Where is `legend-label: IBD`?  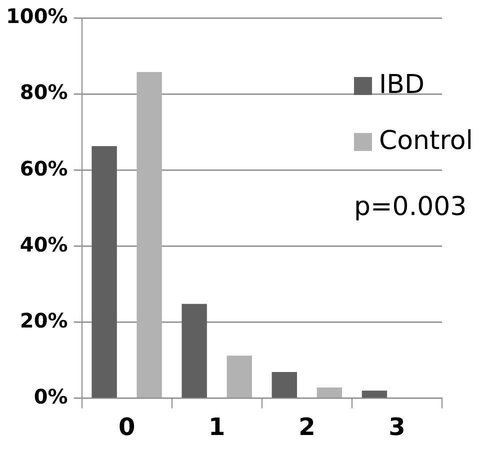 legend-label: IBD is located at coordinates (402, 85).